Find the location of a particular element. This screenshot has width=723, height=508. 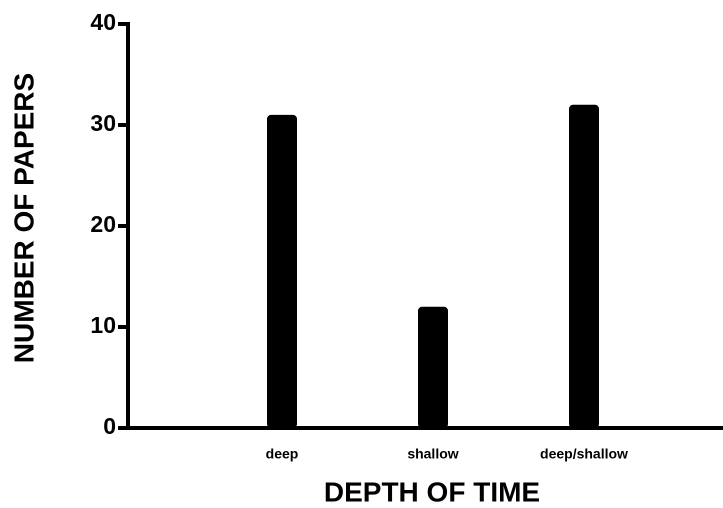

x-tick-label: shallow is located at coordinates (432, 454).